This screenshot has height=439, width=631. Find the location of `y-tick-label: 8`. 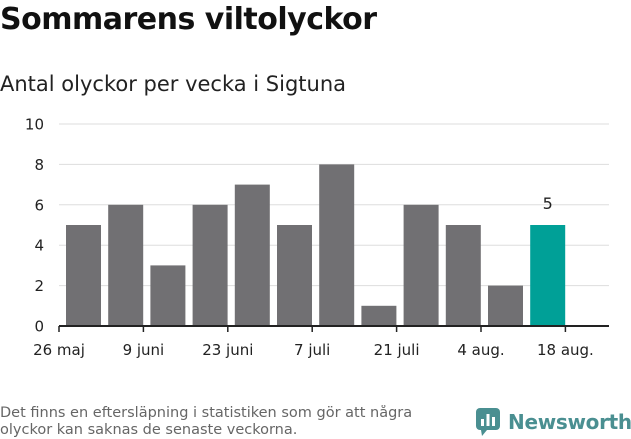

y-tick-label: 8 is located at coordinates (39, 165).